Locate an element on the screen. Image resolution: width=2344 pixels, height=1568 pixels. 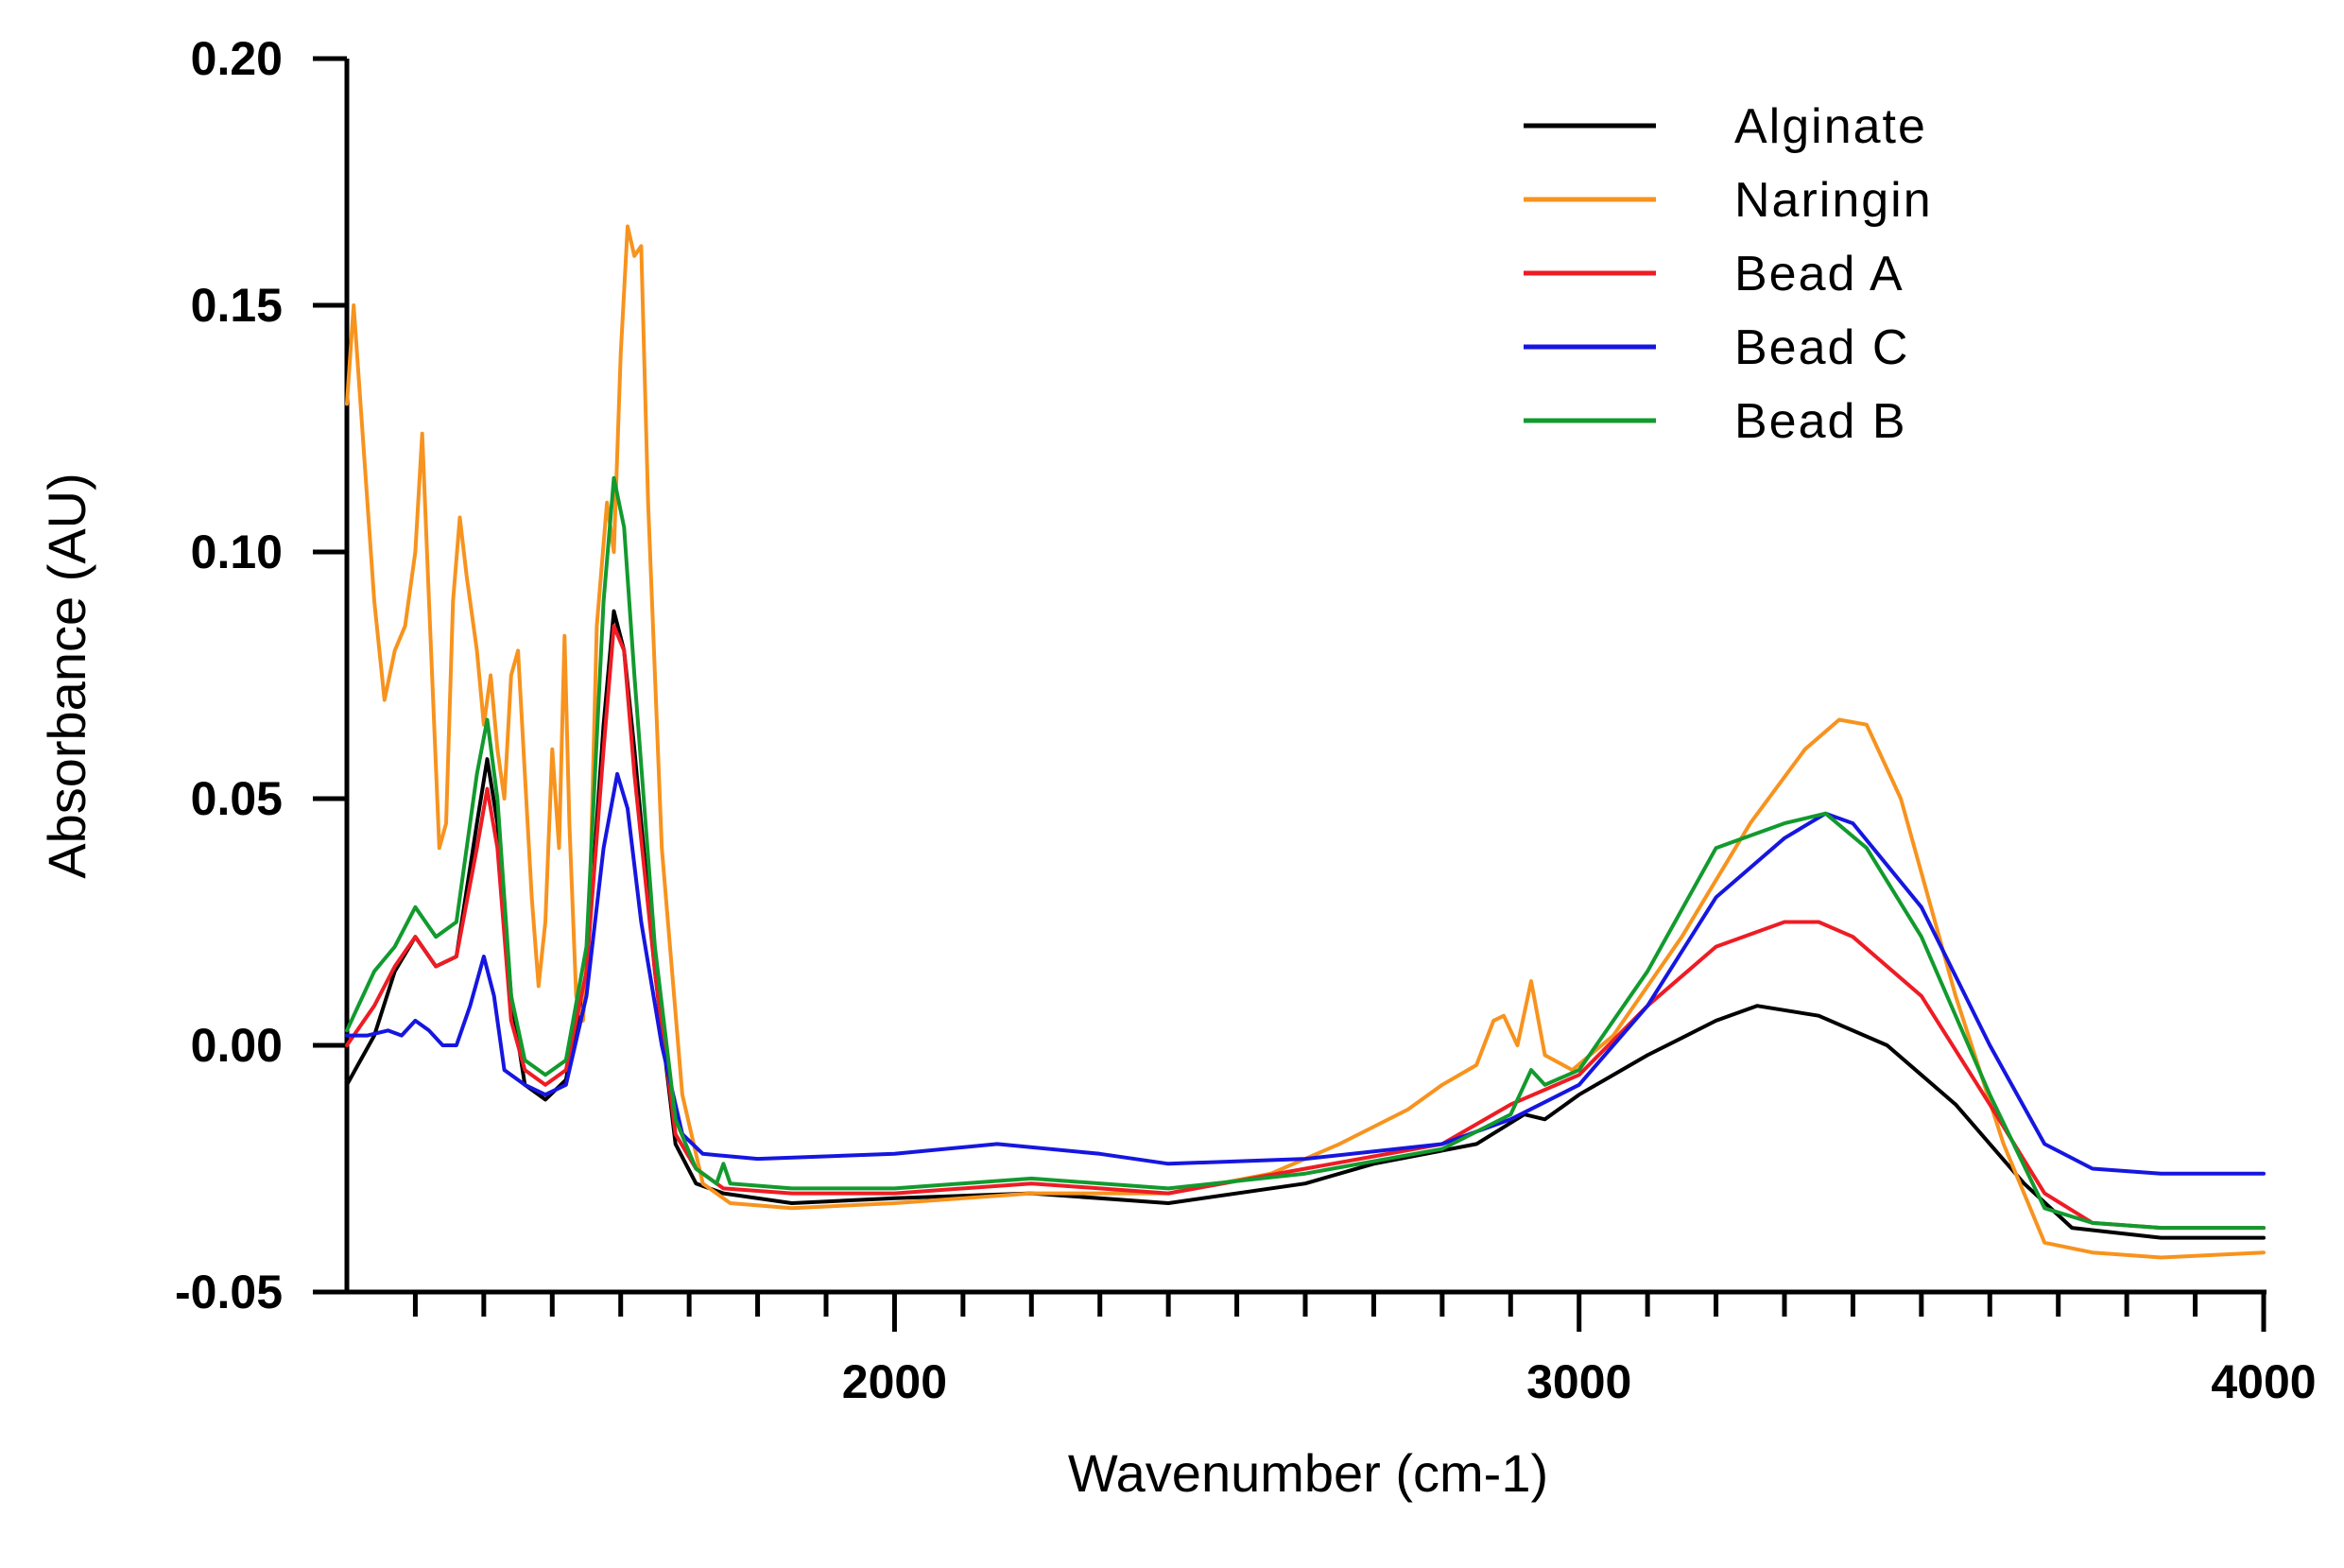
legend-label-bead-b: Bead B is located at coordinates (1820, 421).